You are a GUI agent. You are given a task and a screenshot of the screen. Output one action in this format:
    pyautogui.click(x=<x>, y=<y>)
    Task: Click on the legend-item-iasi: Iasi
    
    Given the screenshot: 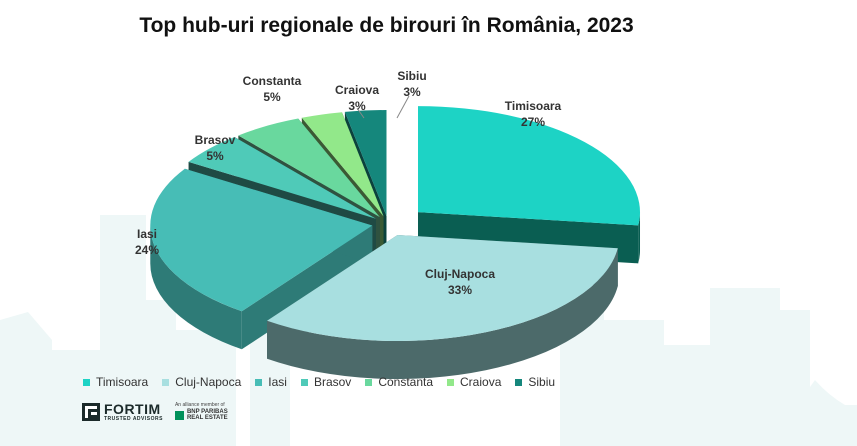 What is the action you would take?
    pyautogui.click(x=271, y=382)
    